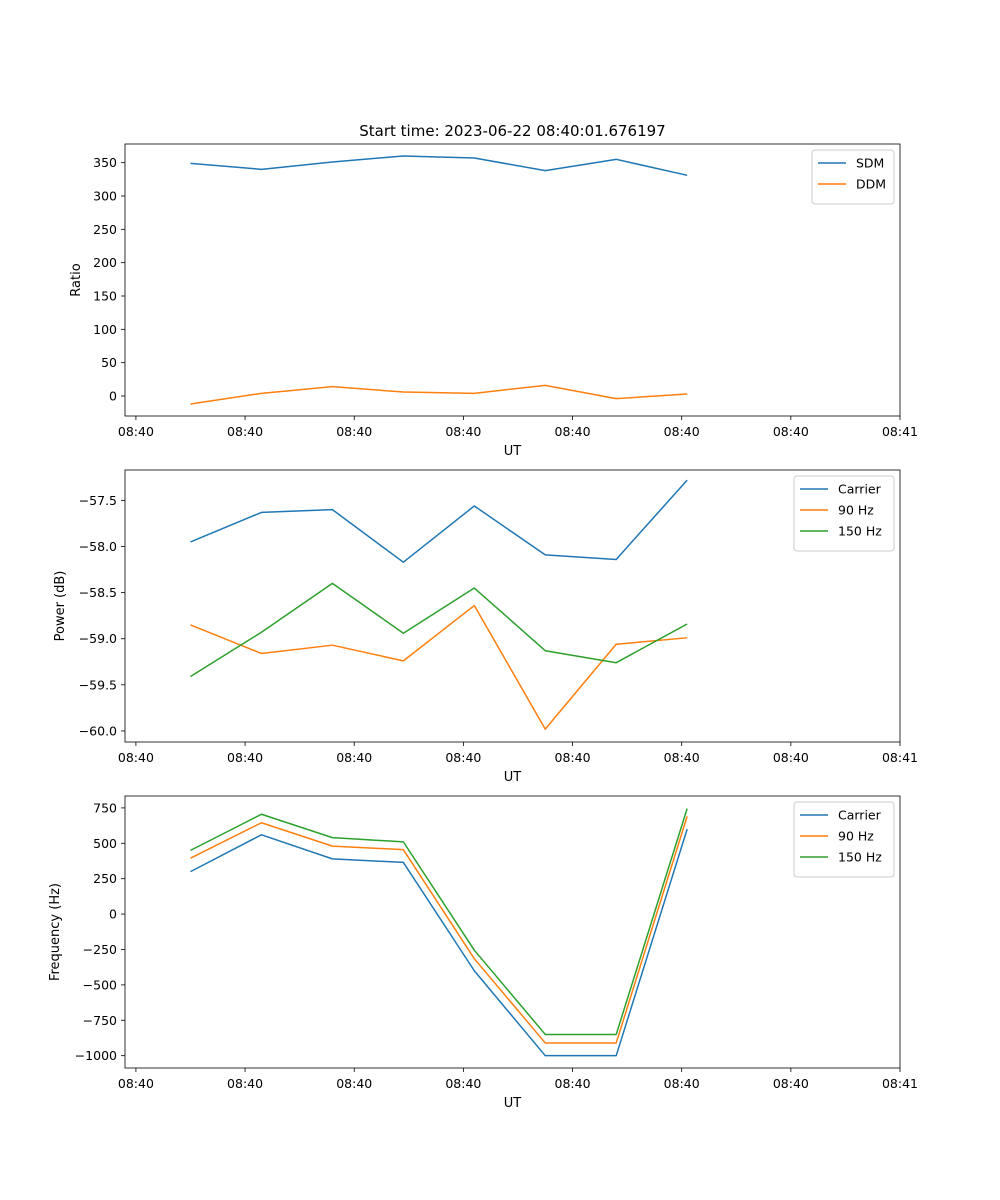  Describe the element at coordinates (105, 807) in the screenshot. I see `y-tick-label: 750` at that location.